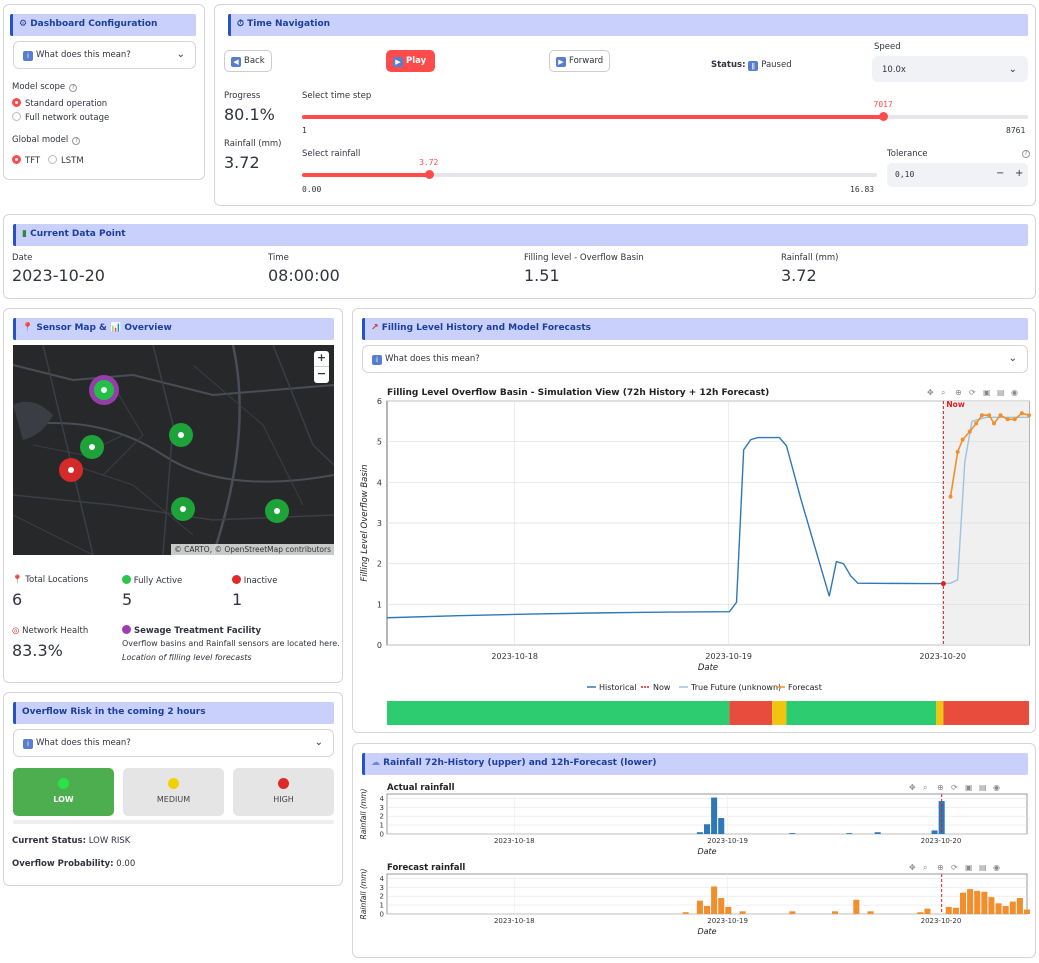  I want to click on target-icon: ◎, so click(16, 631).